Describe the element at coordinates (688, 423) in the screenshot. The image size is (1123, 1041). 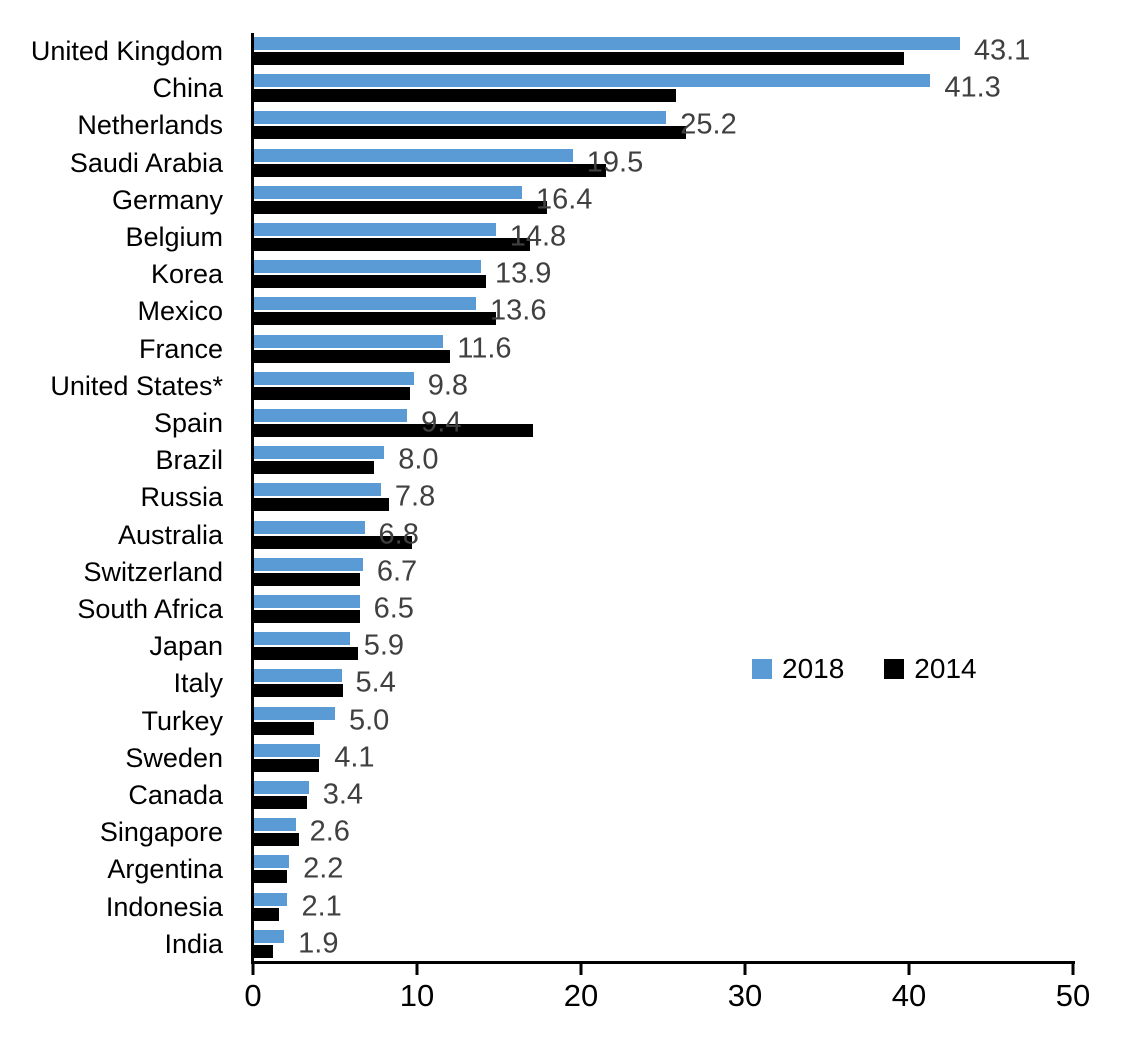
I see `bar-group: 9.4` at that location.